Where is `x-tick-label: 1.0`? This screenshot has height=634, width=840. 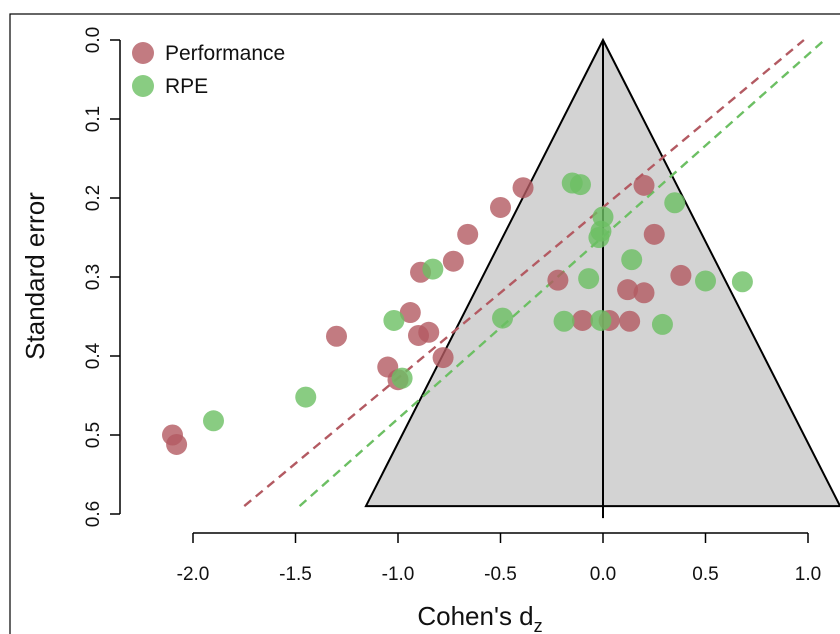
x-tick-label: 1.0 is located at coordinates (808, 574).